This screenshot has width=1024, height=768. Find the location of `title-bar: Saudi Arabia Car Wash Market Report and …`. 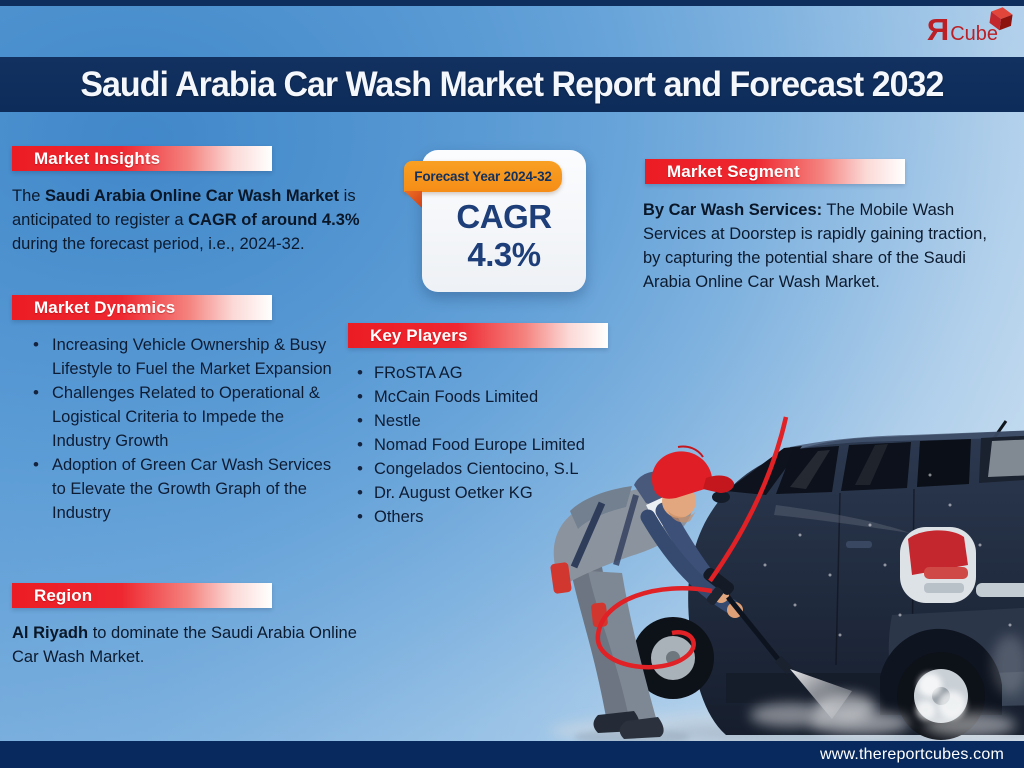

title-bar: Saudi Arabia Car Wash Market Report and … is located at coordinates (512, 84).